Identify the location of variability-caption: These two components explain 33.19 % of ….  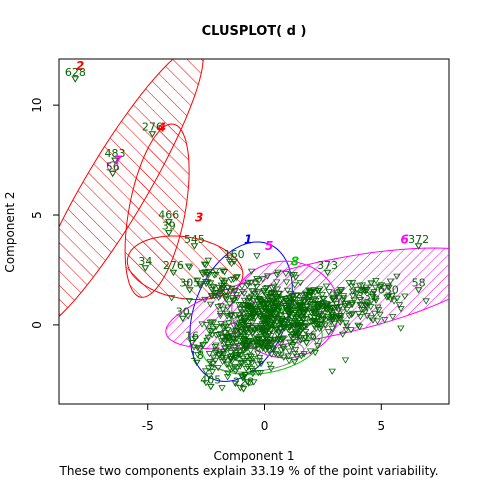
(248, 471).